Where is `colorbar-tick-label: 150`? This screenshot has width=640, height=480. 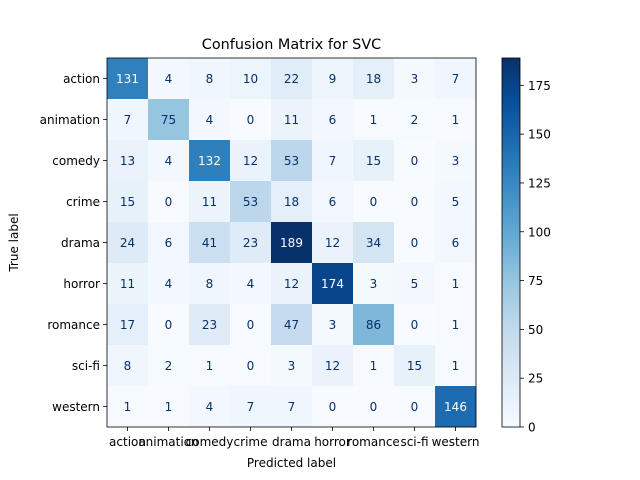 colorbar-tick-label: 150 is located at coordinates (539, 135).